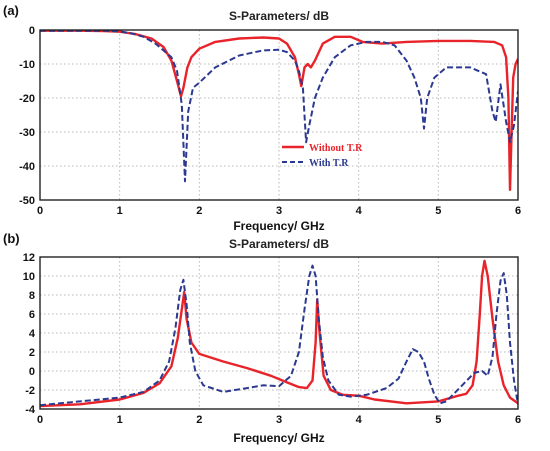 The width and height of the screenshot is (550, 451). I want to click on x-ticks-b: 0 1 2 3 4 5 6, so click(279, 420).